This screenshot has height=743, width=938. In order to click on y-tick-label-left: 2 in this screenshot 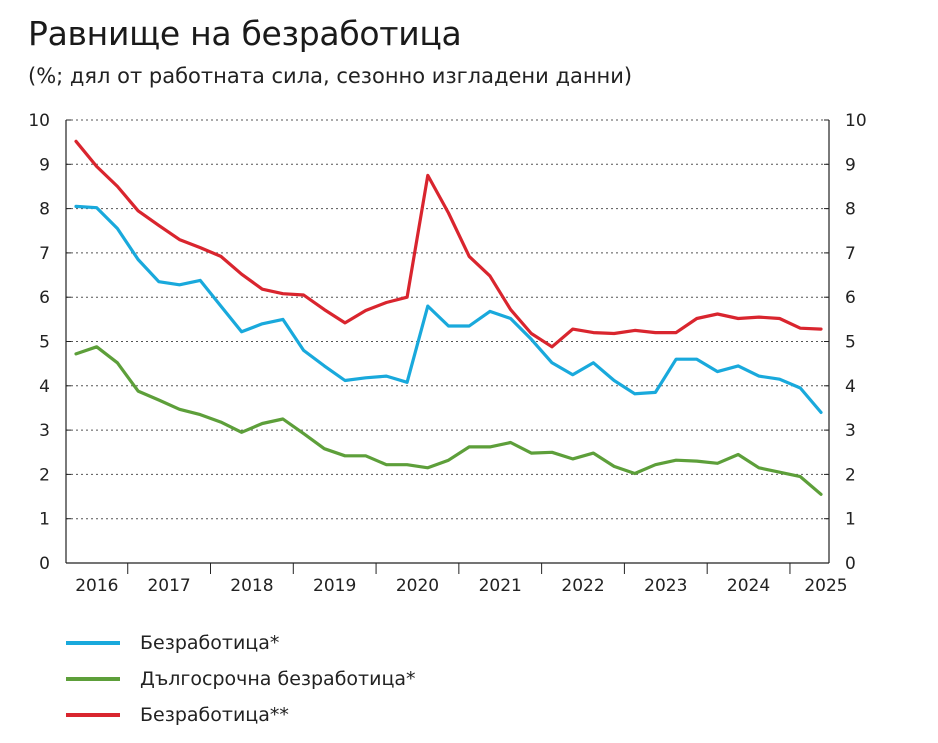, I will do `click(44, 475)`.